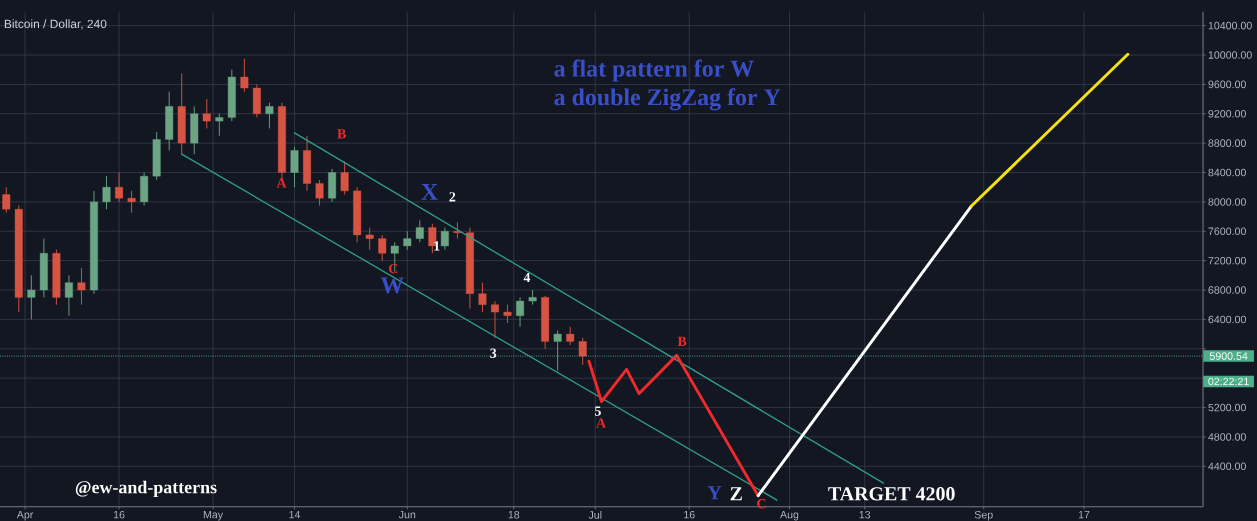 This screenshot has height=521, width=1257. What do you see at coordinates (213, 515) in the screenshot?
I see `x-tick-label: May` at bounding box center [213, 515].